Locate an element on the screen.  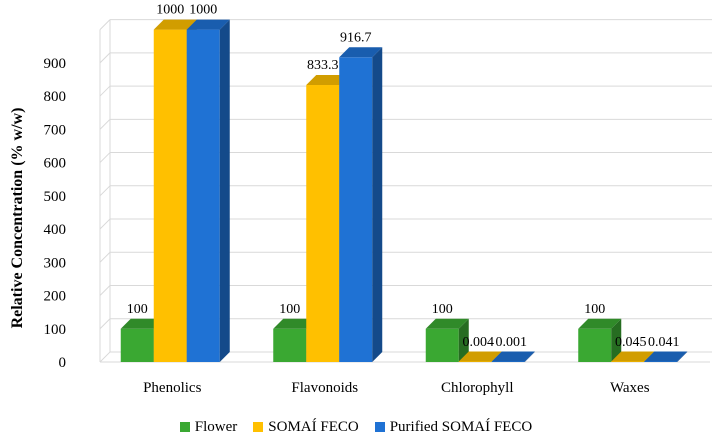
y-tick-label: 100 is located at coordinates (55, 330).